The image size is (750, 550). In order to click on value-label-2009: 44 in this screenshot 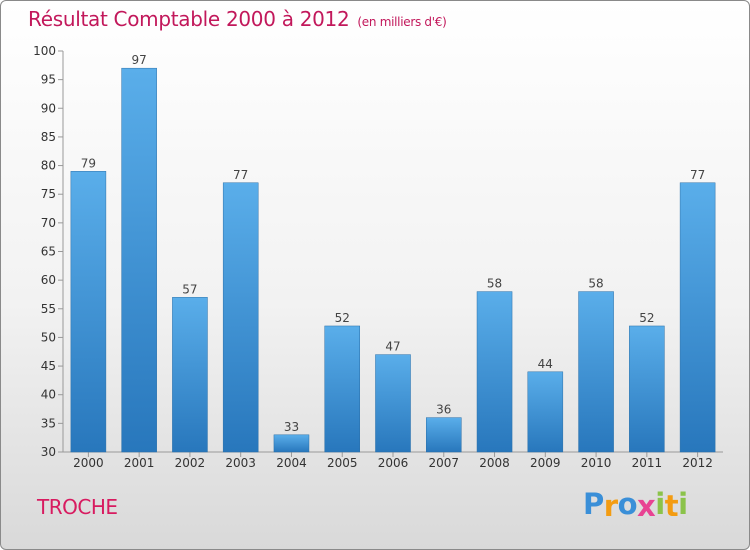, I will do `click(545, 364)`.